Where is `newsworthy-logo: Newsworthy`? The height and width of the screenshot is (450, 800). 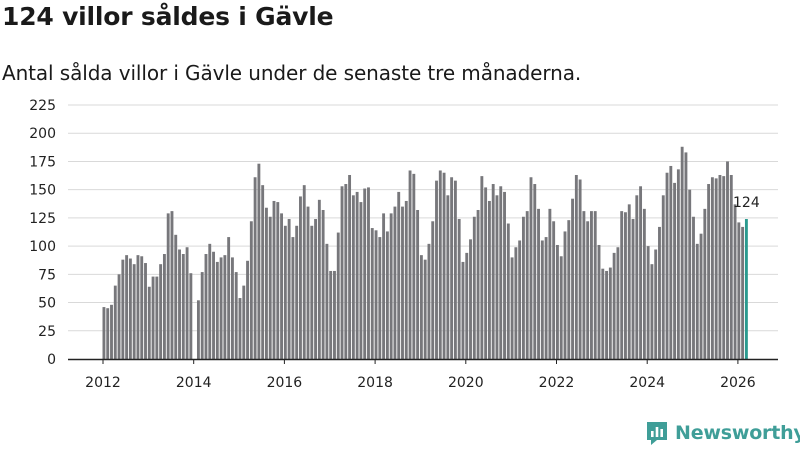 newsworthy-logo: Newsworthy is located at coordinates (722, 433).